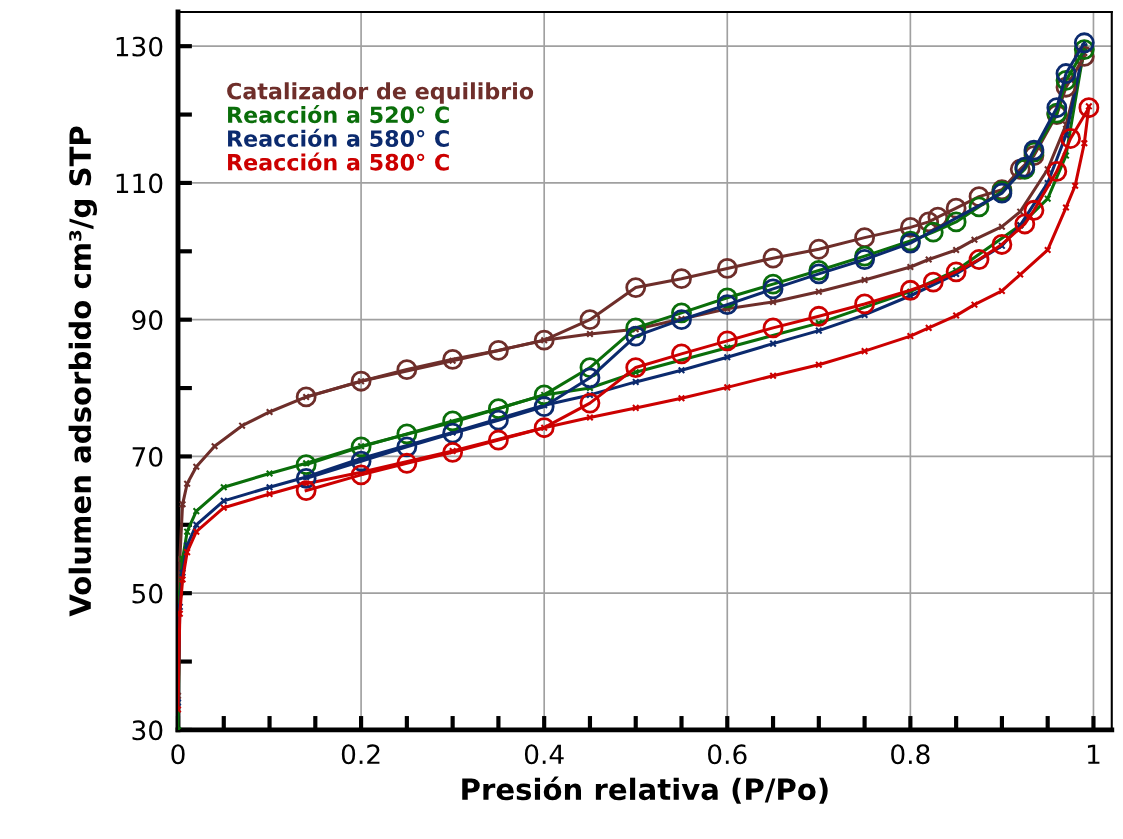 Image resolution: width=1123 pixels, height=839 pixels. What do you see at coordinates (380, 93) in the screenshot?
I see `text: Catalizador de equilibrio` at bounding box center [380, 93].